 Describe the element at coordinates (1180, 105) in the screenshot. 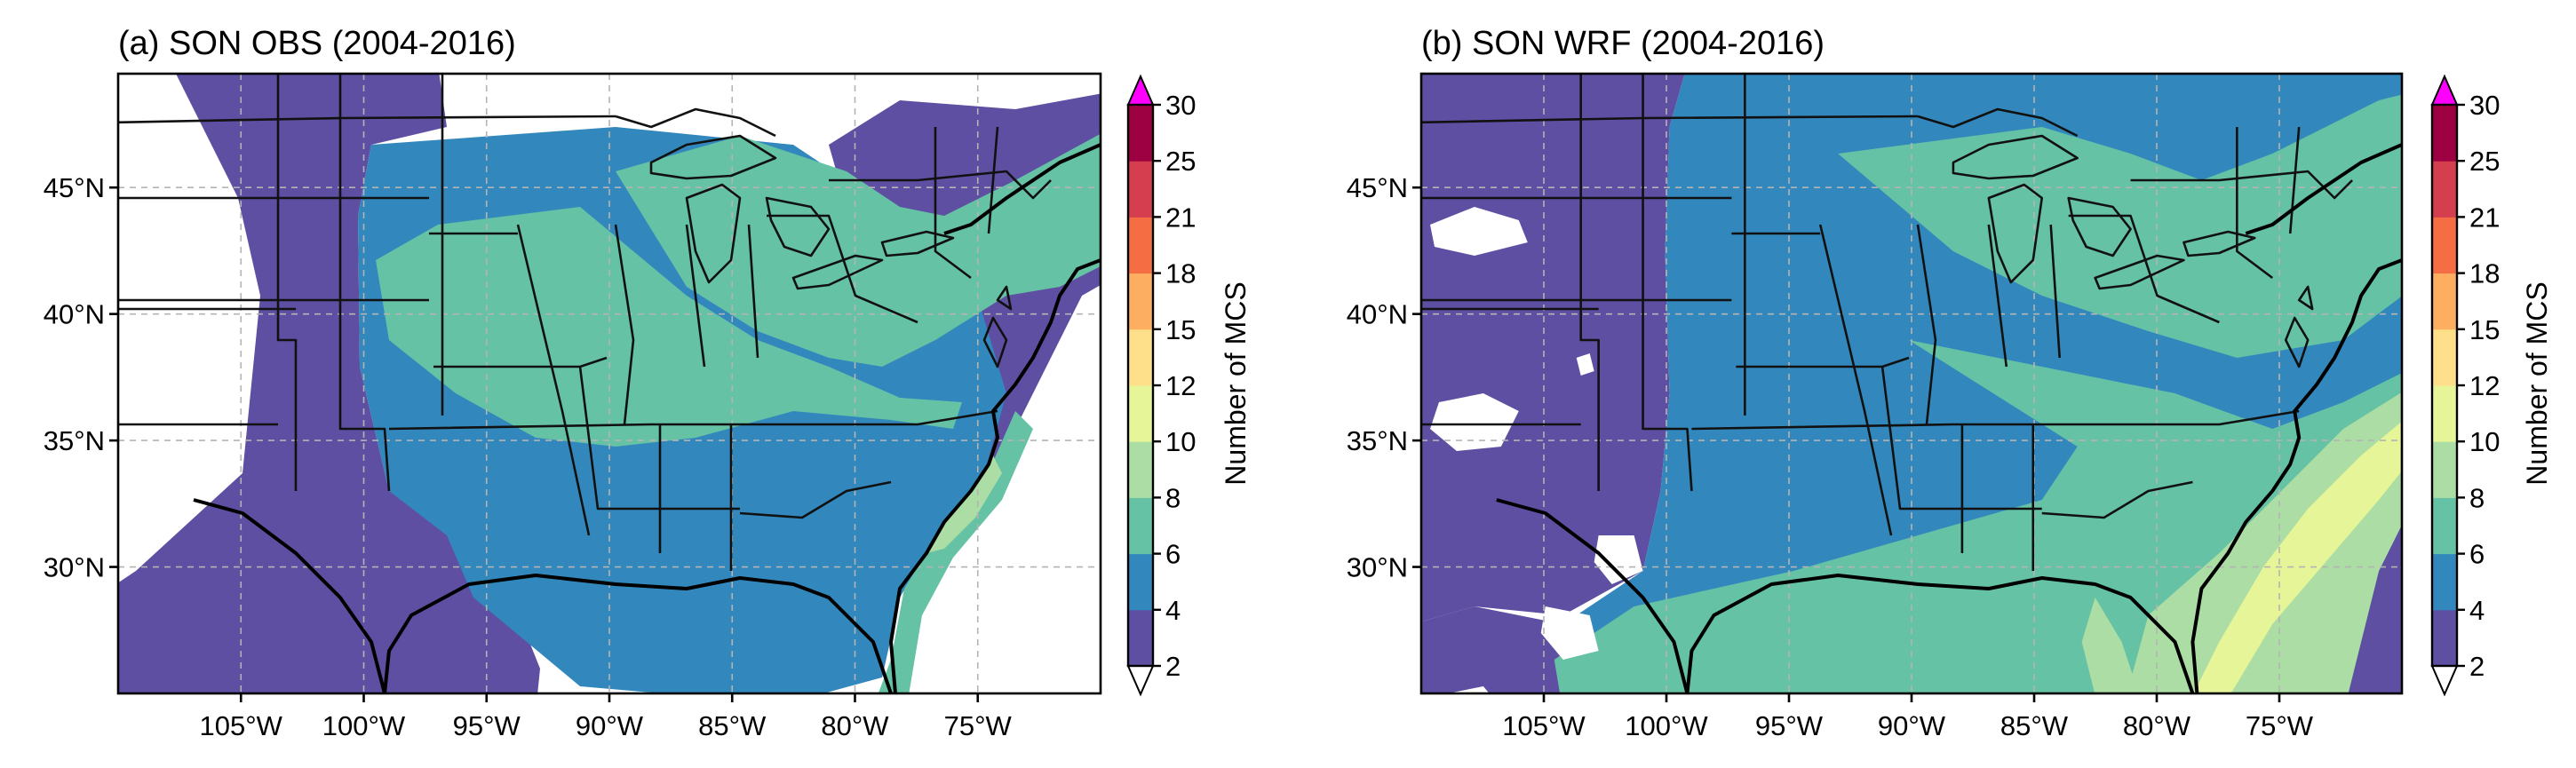

I see `colorbar-tick-label: 30` at that location.